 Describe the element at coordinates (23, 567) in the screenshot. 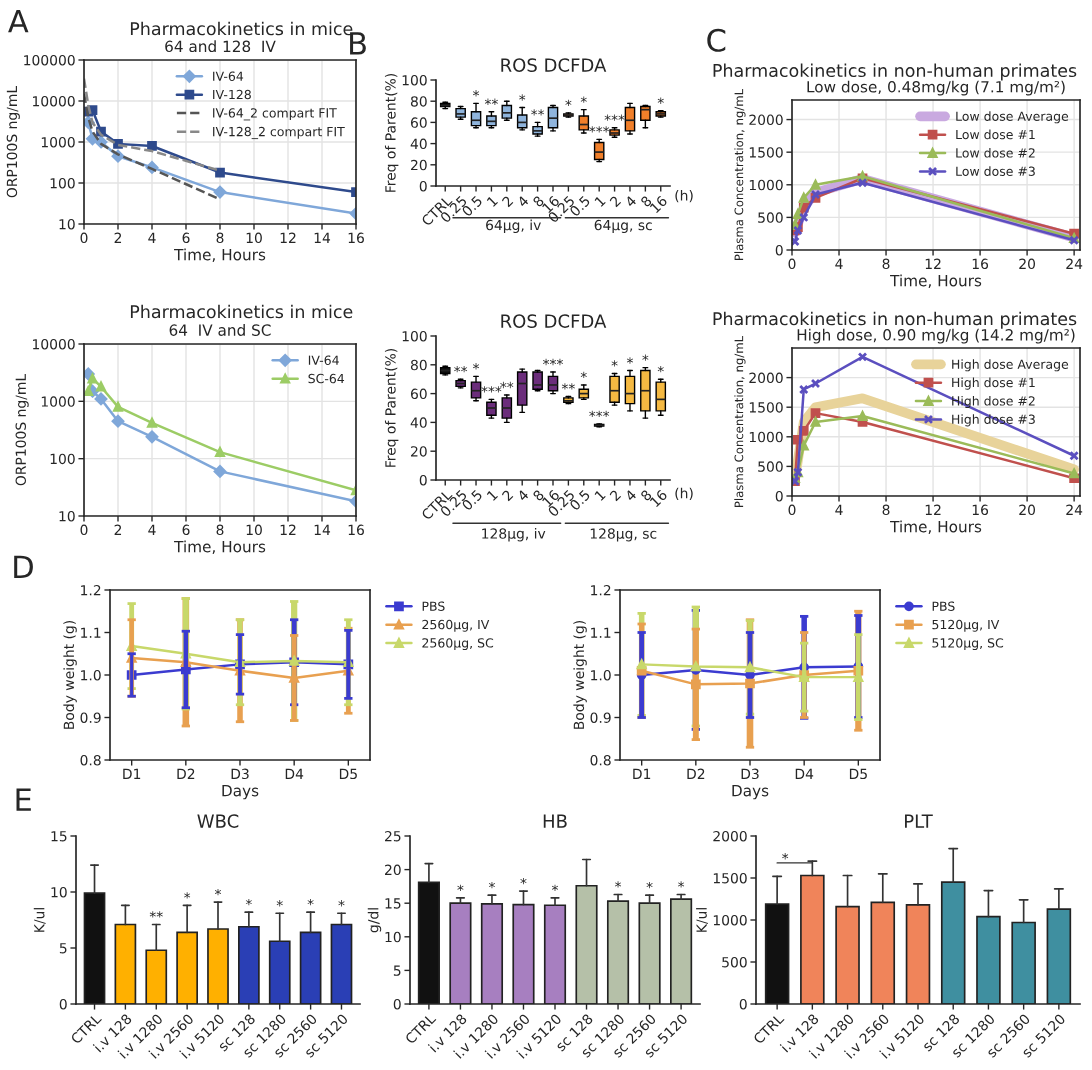

I see `text: D` at that location.